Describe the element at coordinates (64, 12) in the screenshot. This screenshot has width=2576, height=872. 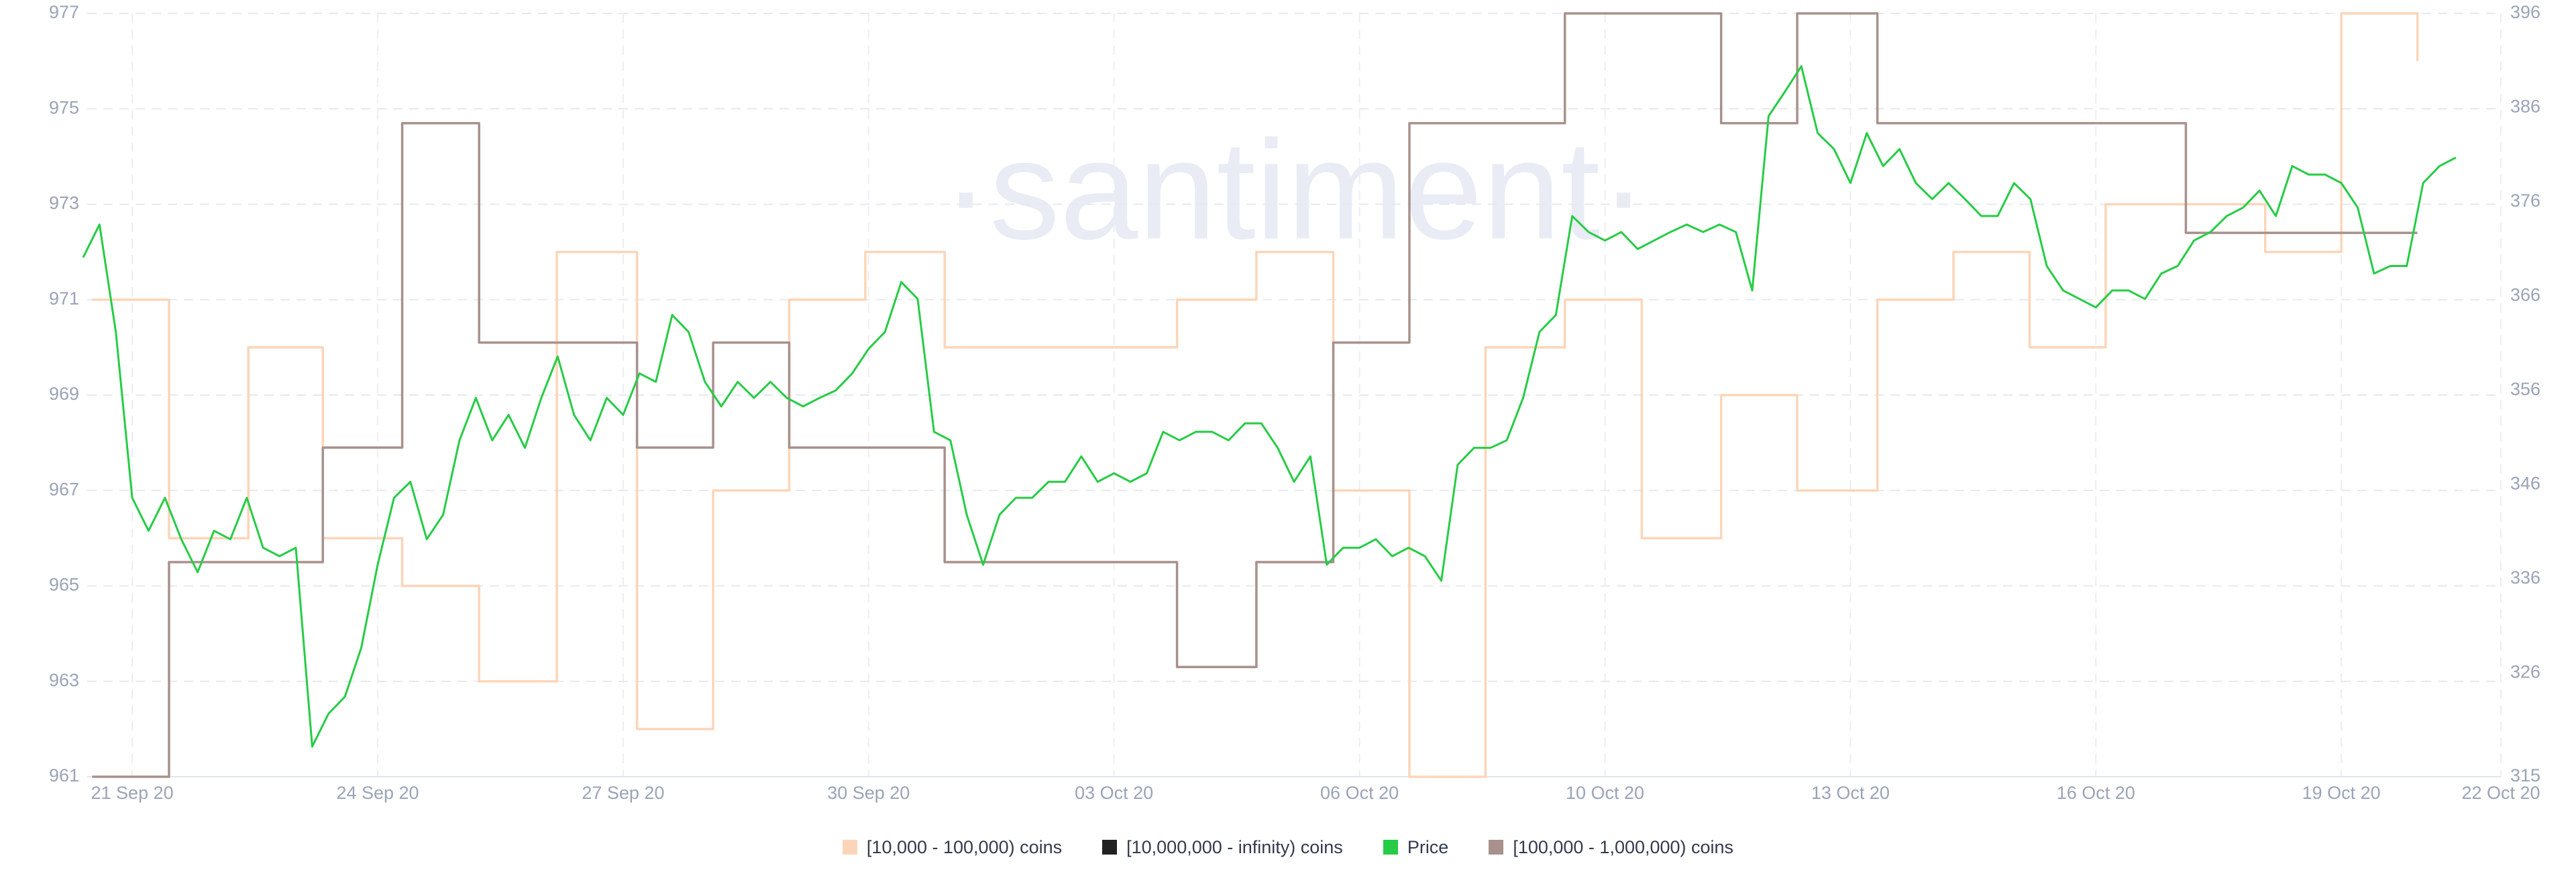
I see `y-tick-label: 977` at that location.